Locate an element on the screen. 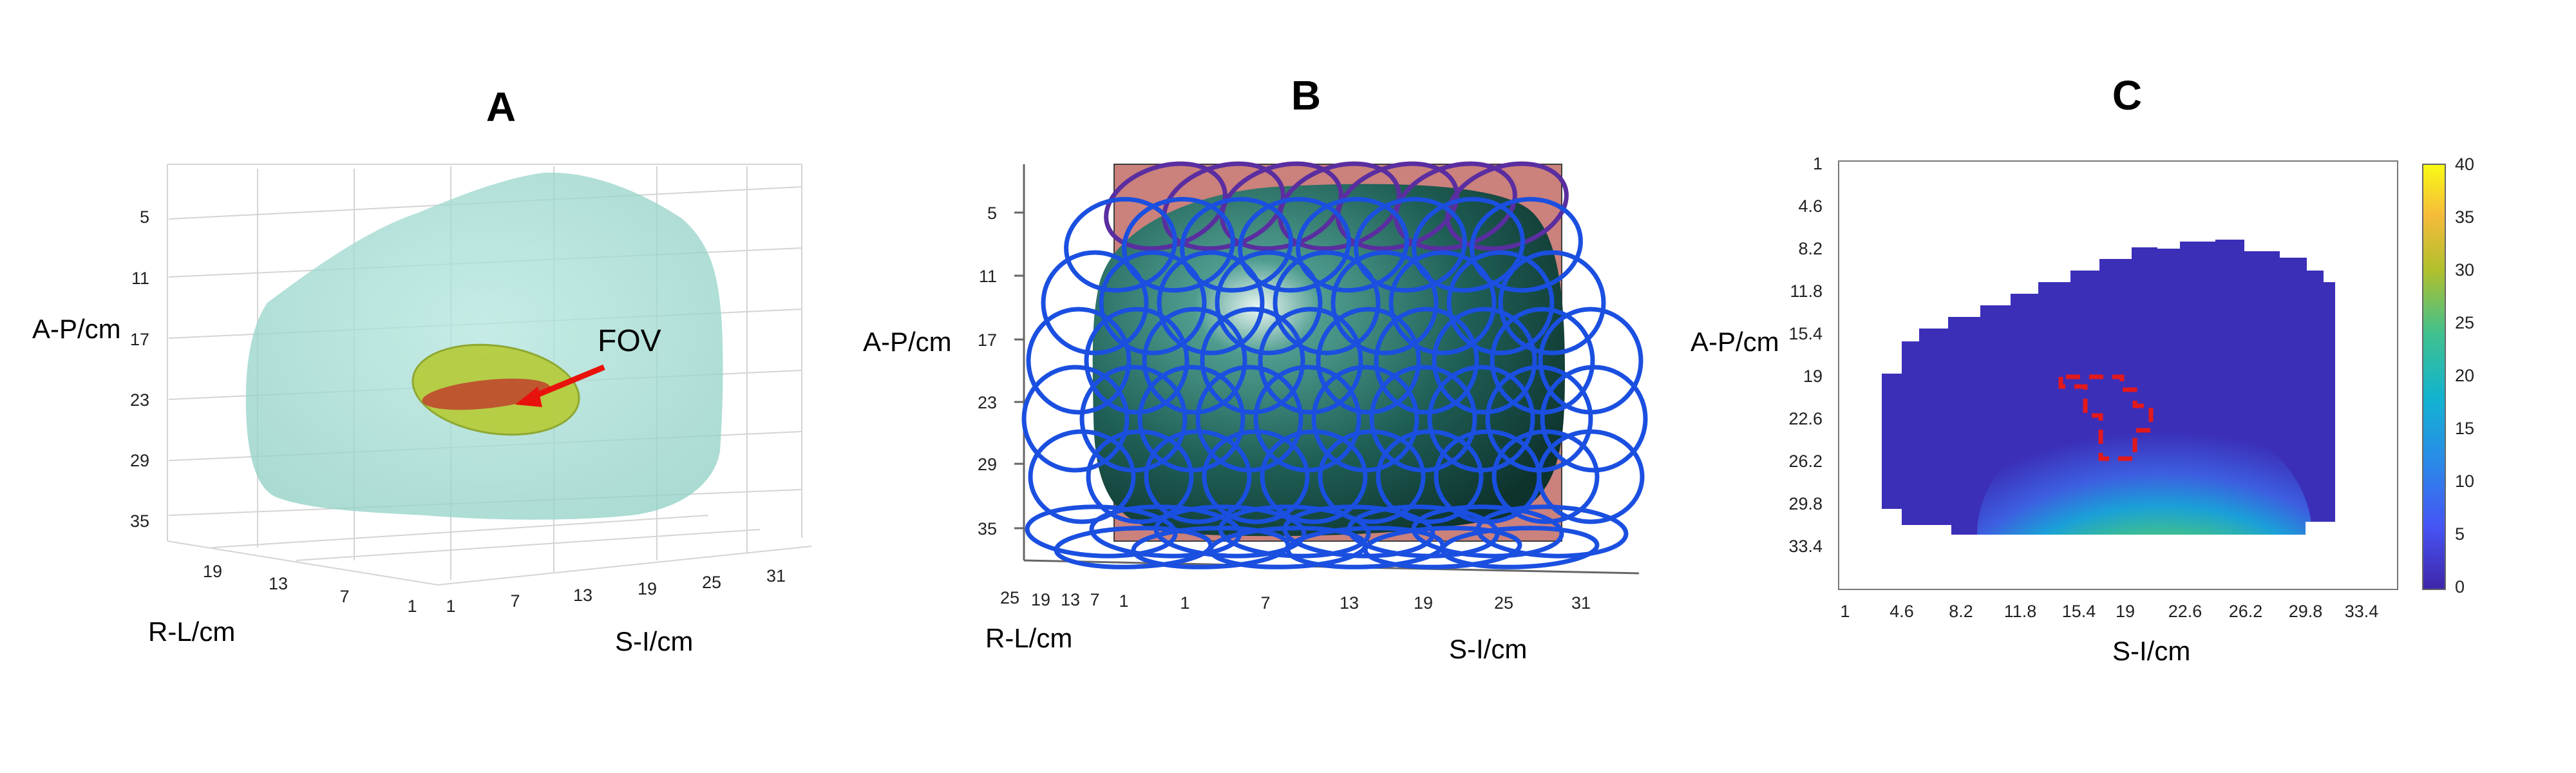 Image resolution: width=2576 pixels, height=773 pixels. panel-c-ytick: 33.4 is located at coordinates (1805, 546).